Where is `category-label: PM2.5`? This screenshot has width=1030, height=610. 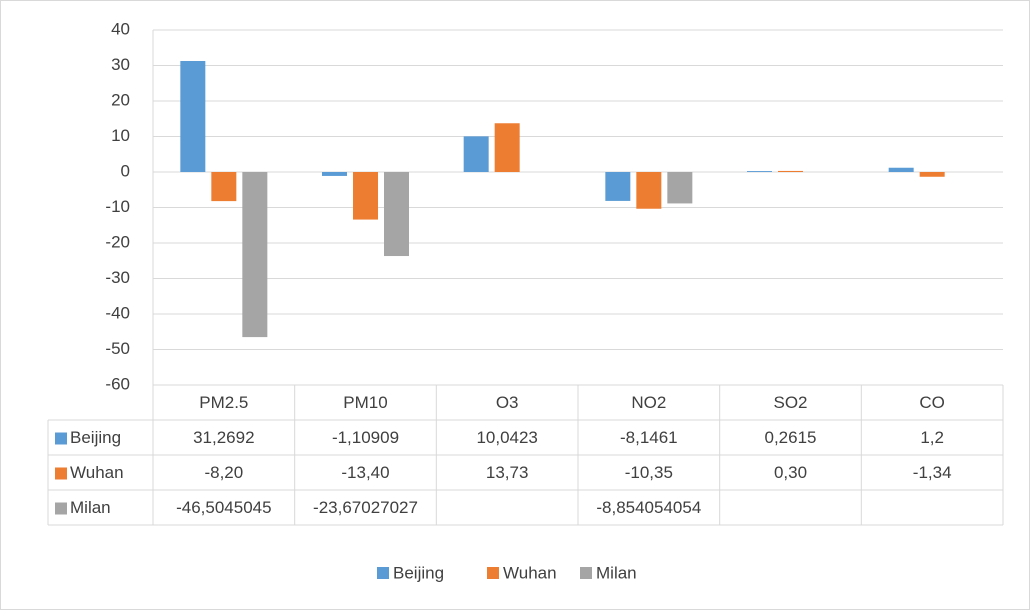 category-label: PM2.5 is located at coordinates (223, 402).